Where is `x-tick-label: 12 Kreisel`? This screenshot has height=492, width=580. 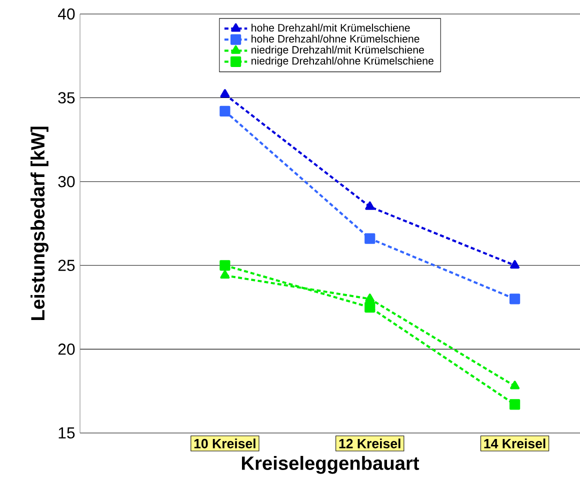 x-tick-label: 12 Kreisel is located at coordinates (369, 443).